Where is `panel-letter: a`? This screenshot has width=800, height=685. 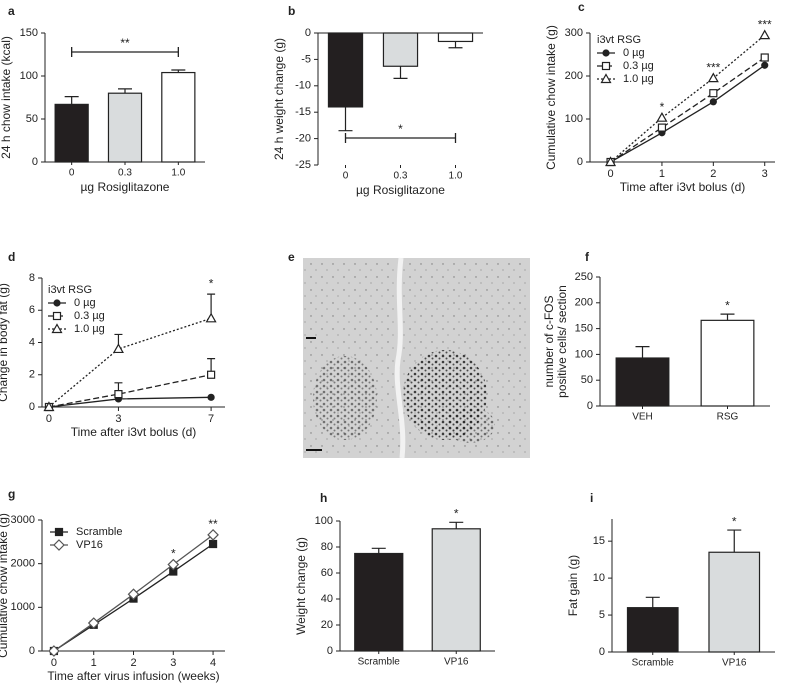
panel-letter: a is located at coordinates (11, 11).